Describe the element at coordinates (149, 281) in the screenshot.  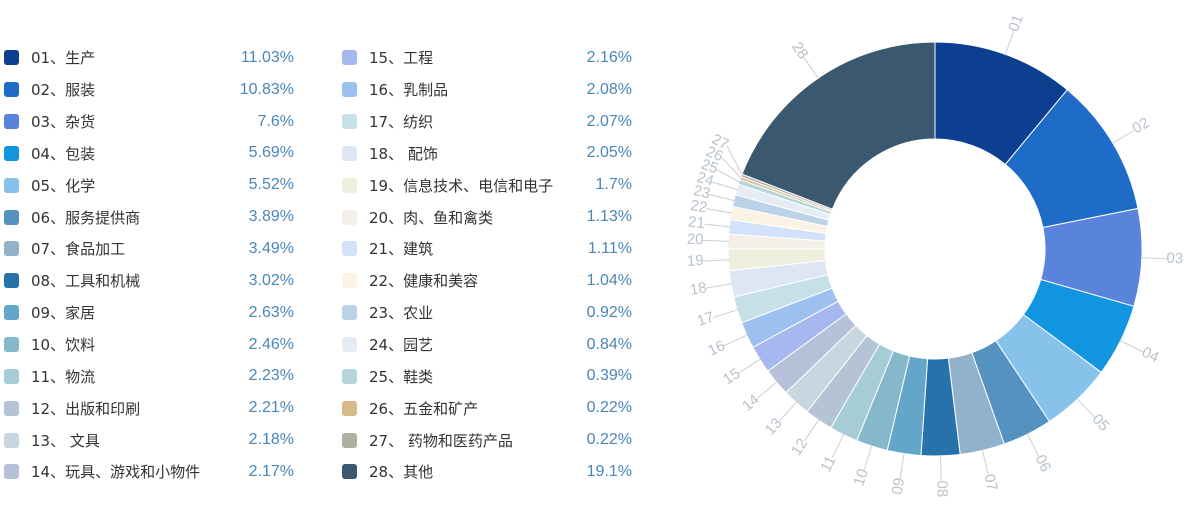
I see `legend-item-08: 08、工具和机械 3.02%` at that location.